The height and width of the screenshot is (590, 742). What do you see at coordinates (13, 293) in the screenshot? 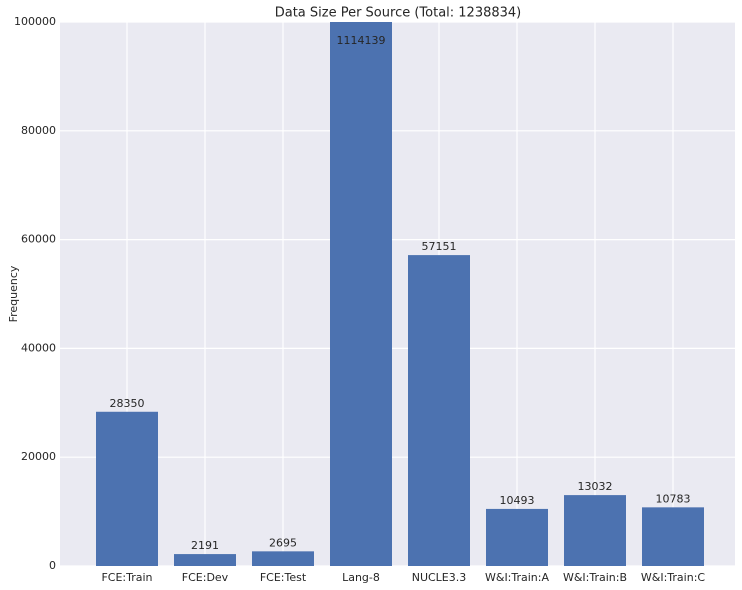
I see `y-axis-label: Frequency` at bounding box center [13, 293].